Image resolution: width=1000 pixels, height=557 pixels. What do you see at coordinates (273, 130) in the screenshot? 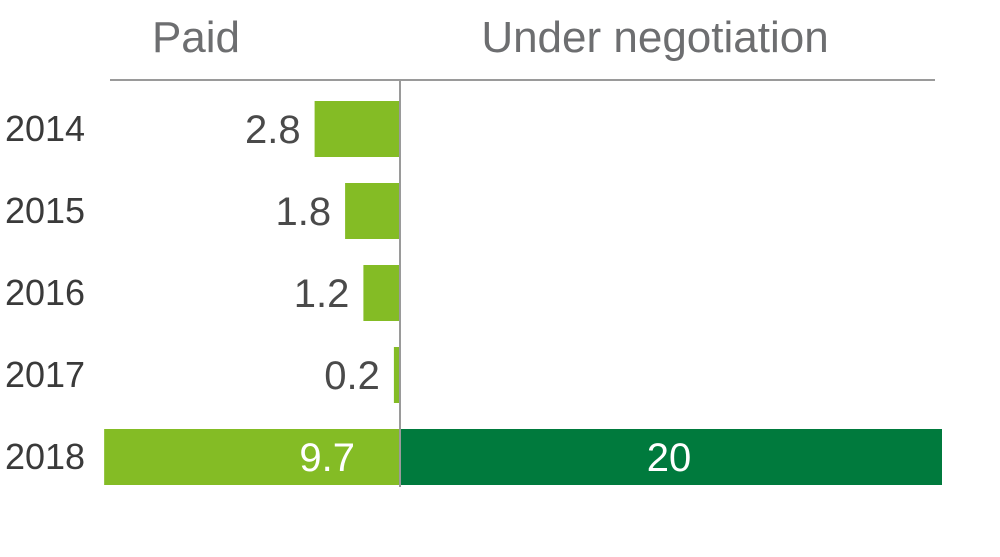
I see `value-label-paid-2014: 2.8` at bounding box center [273, 130].